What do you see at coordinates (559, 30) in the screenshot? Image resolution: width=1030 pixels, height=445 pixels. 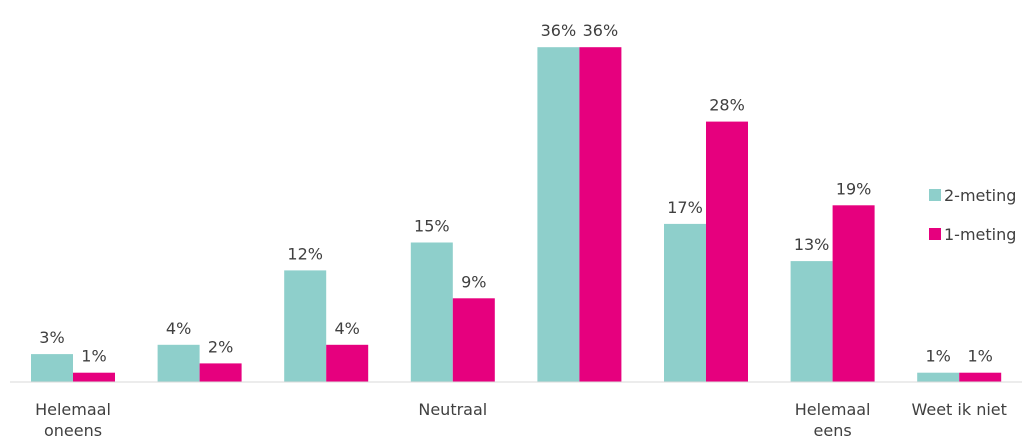 I see `data-label-2-meting-4: 36%` at bounding box center [559, 30].